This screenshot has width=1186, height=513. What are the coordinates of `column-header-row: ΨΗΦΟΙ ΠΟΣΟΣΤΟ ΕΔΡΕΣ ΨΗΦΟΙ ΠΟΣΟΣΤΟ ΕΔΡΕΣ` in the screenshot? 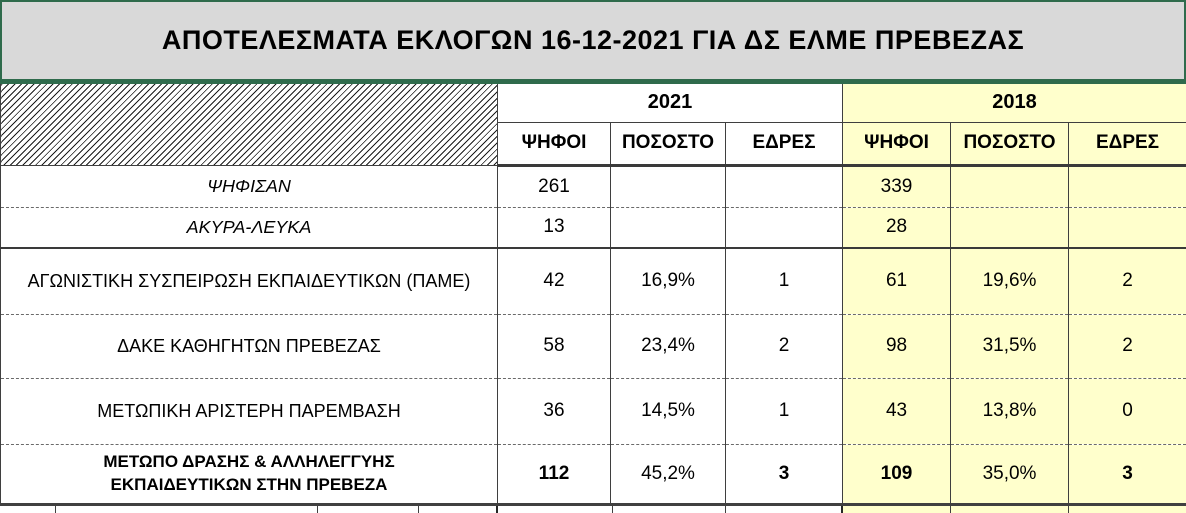 It's located at (593, 144).